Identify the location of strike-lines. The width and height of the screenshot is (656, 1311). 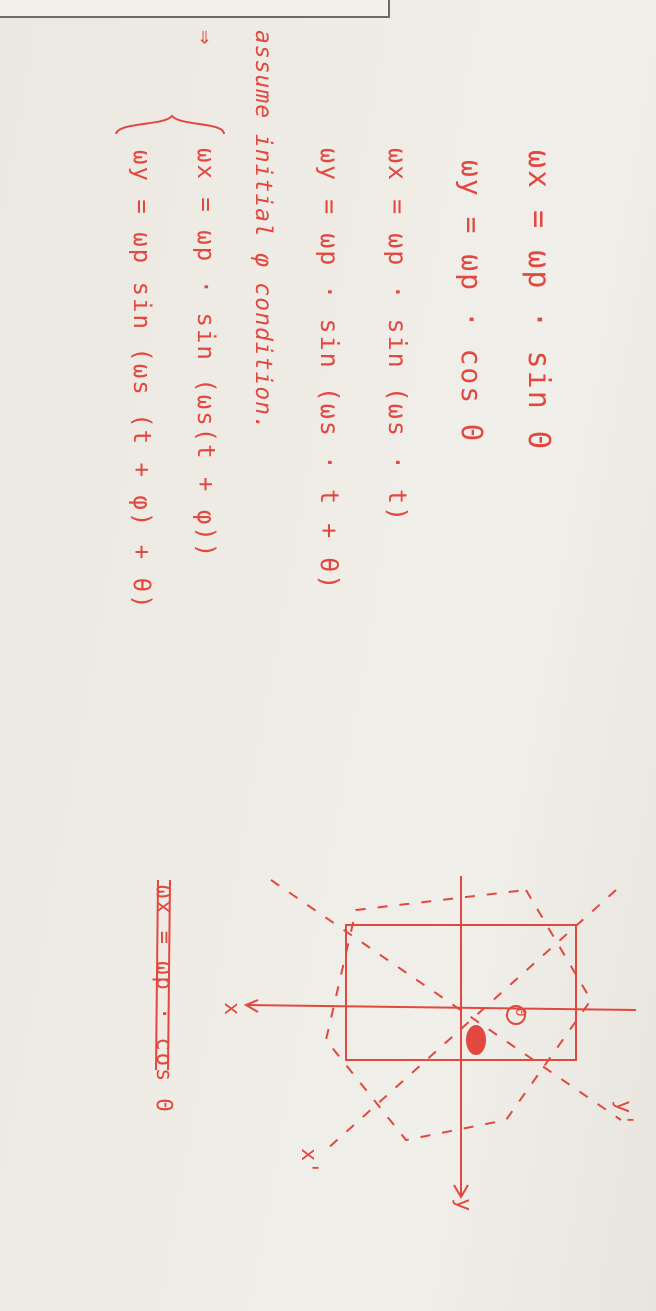
(163, 975).